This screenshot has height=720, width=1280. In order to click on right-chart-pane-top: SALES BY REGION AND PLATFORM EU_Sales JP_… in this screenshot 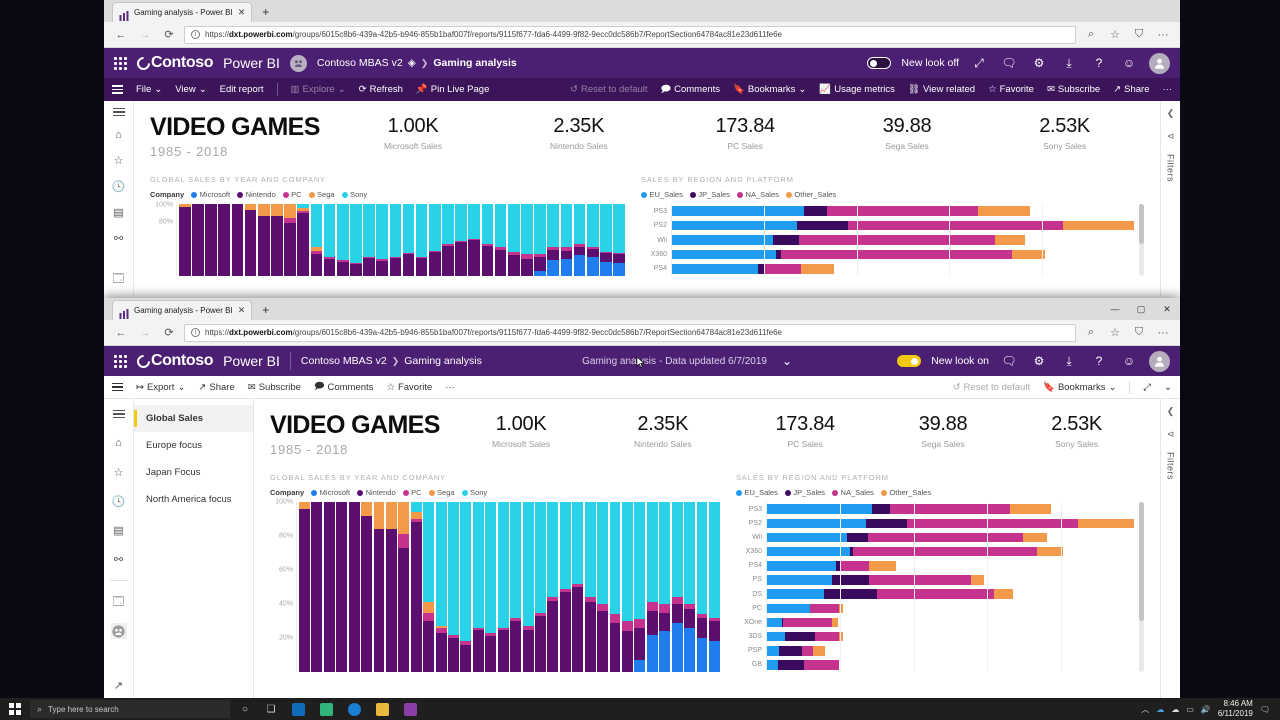, I will do `click(892, 225)`.